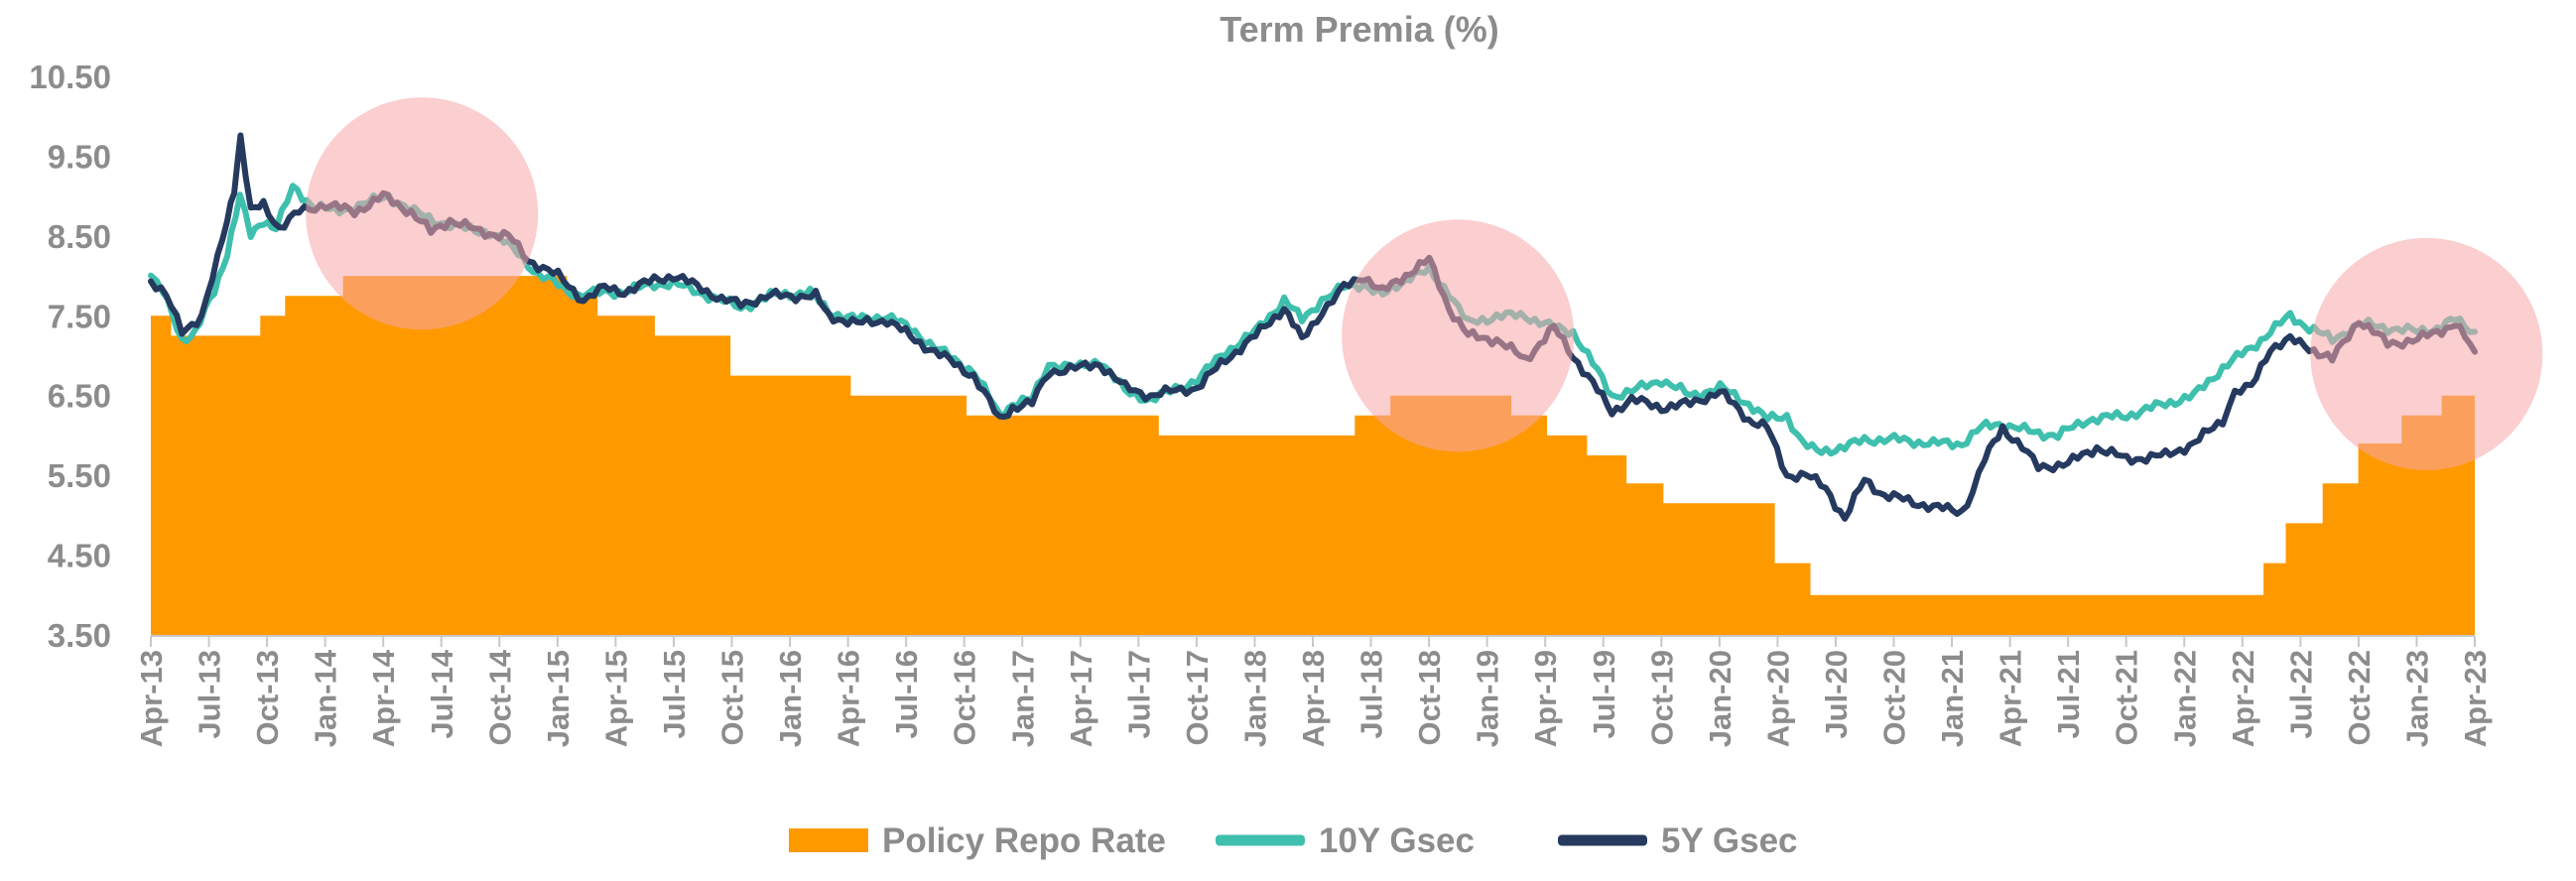 The height and width of the screenshot is (881, 2576). What do you see at coordinates (791, 698) in the screenshot?
I see `x-tick-label: Jan-16` at bounding box center [791, 698].